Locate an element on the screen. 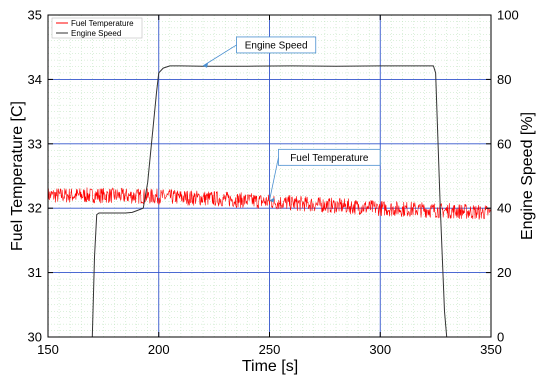  y-left-tick-label: 30 is located at coordinates (35, 337).